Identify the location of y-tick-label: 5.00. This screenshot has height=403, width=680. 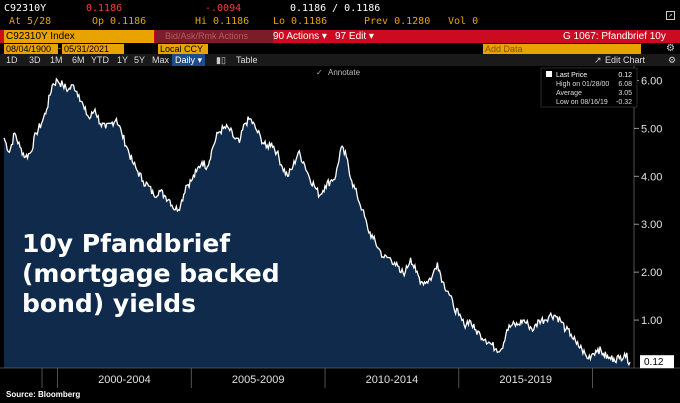
(651, 129).